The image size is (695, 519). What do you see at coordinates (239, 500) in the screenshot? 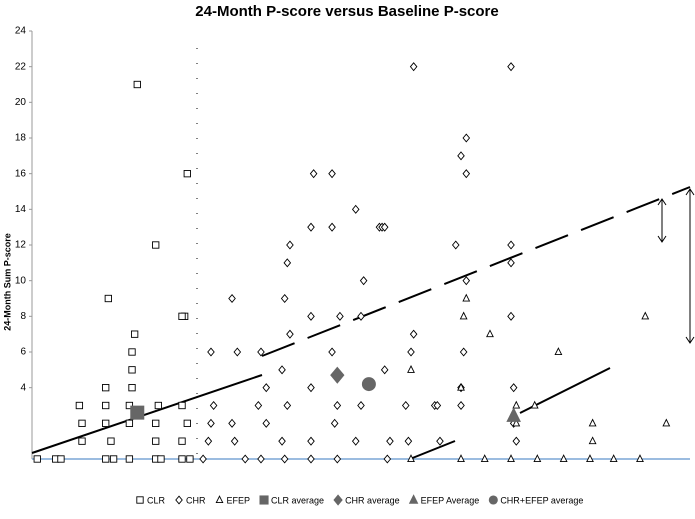
I see `legend-label: EFEP` at bounding box center [239, 500].